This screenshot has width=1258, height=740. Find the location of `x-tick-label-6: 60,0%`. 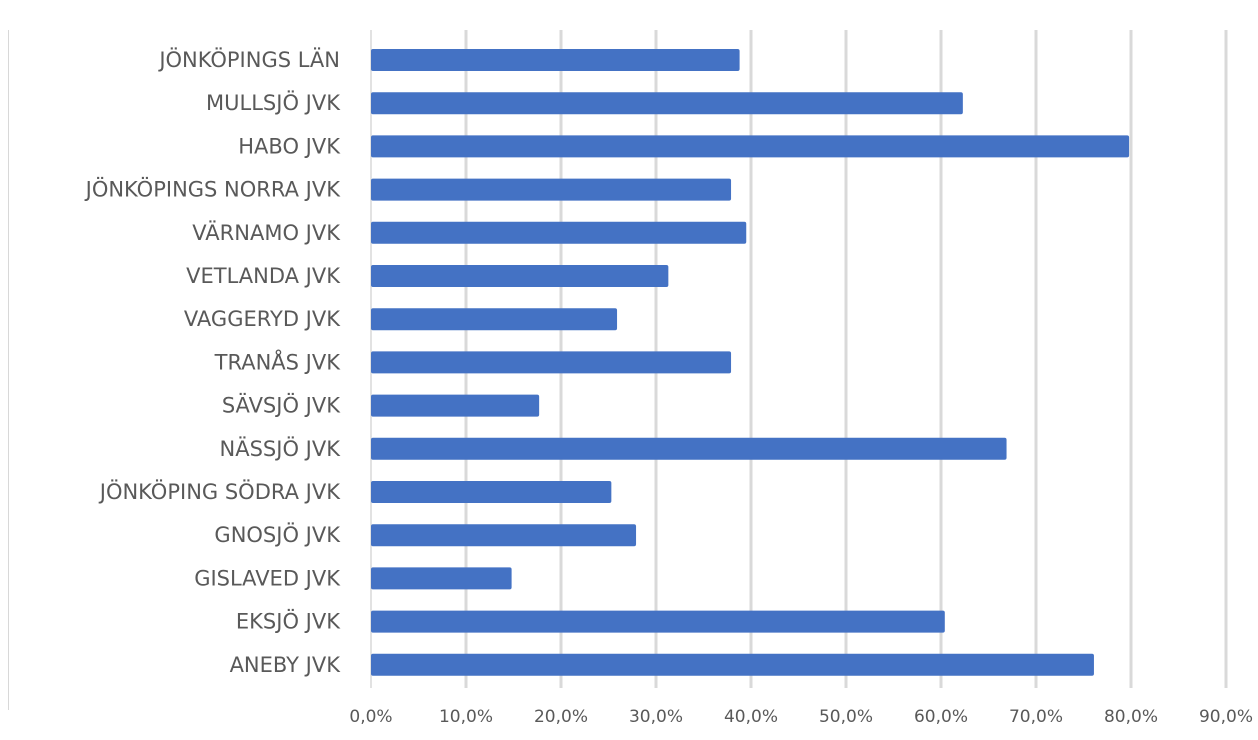

x-tick-label-6: 60,0% is located at coordinates (941, 717).